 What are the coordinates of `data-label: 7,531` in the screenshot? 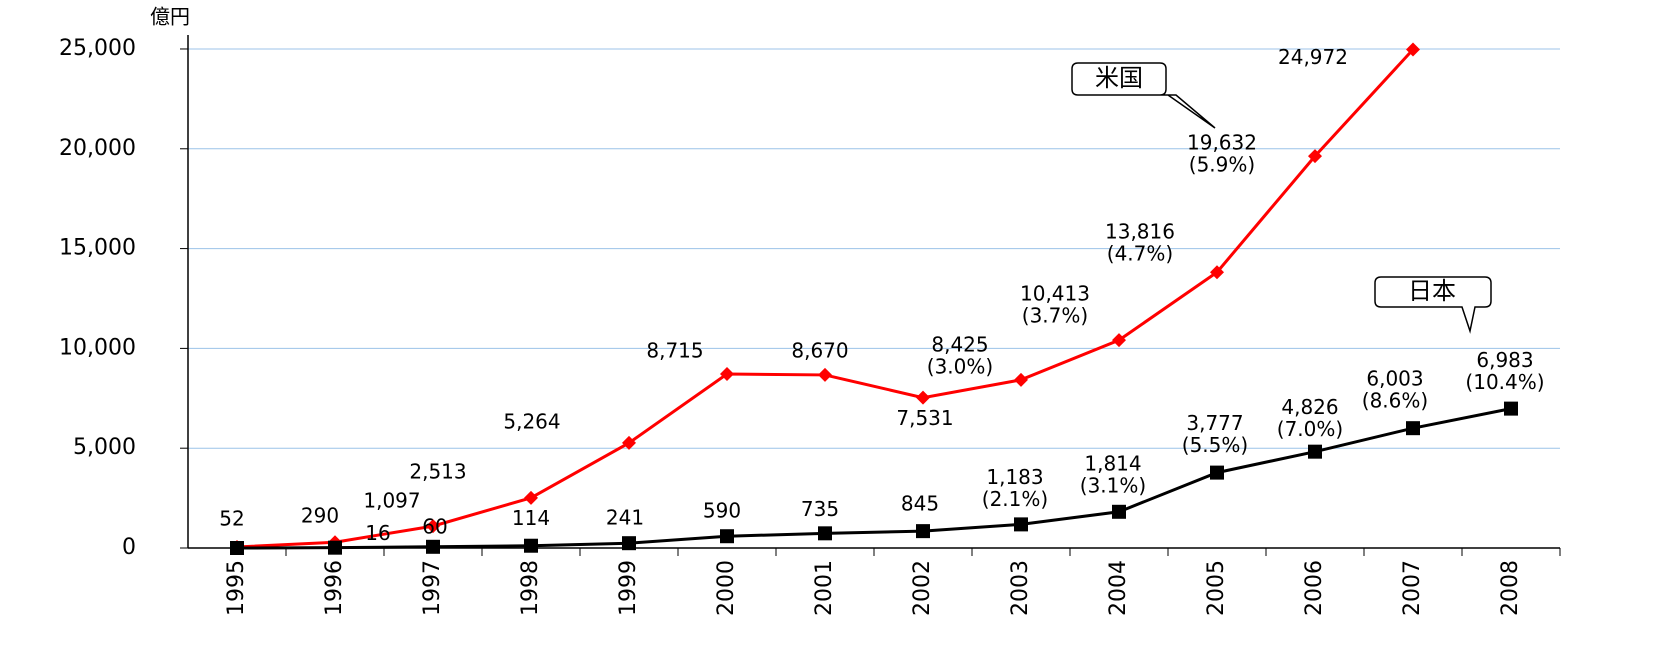 It's located at (924, 418).